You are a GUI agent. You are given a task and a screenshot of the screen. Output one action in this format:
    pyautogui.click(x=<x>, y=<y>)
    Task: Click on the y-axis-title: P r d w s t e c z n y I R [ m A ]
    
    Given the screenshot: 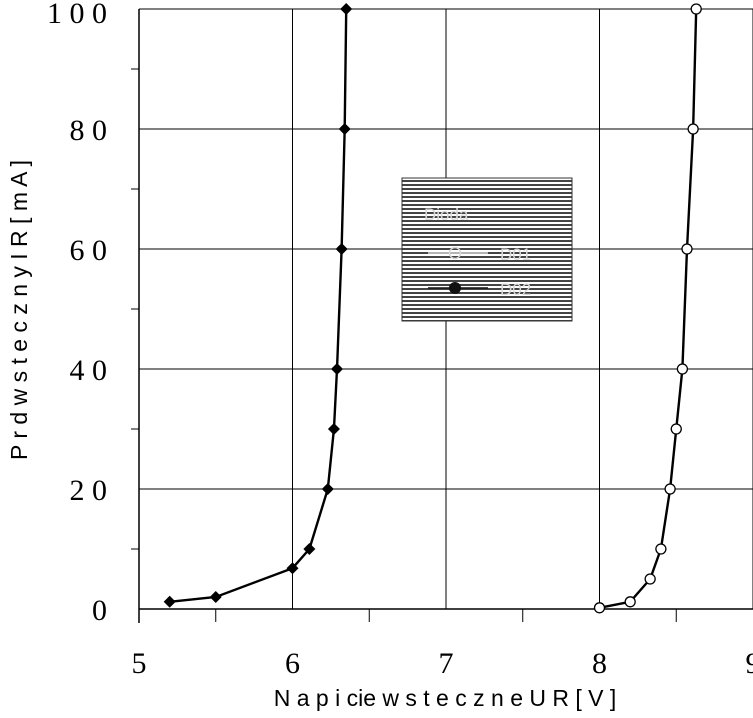 What is the action you would take?
    pyautogui.click(x=19, y=310)
    